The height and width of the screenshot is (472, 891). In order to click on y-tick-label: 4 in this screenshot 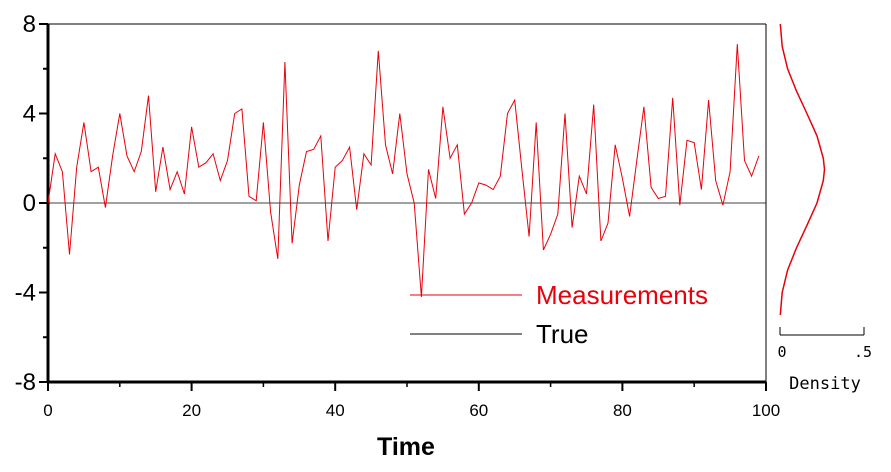, I will do `click(29, 114)`.